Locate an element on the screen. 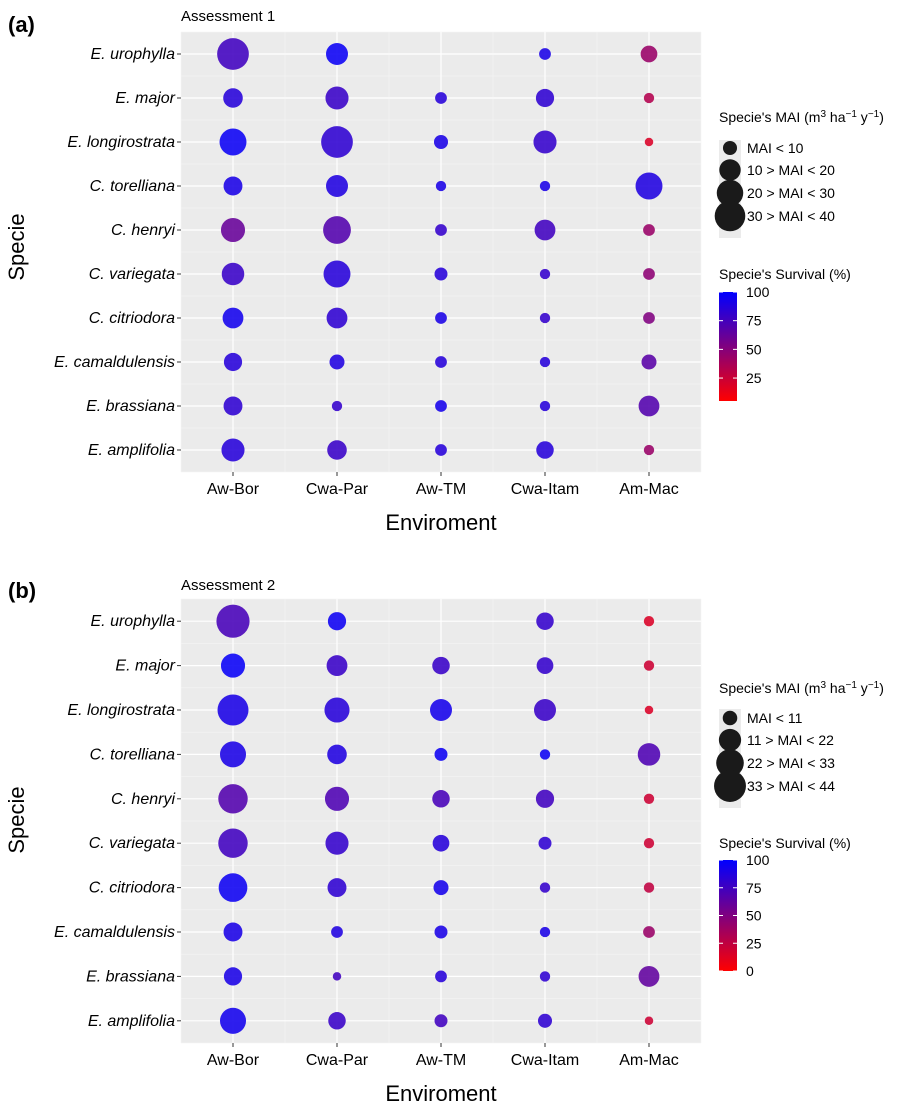  y-tick-label: C. henryi is located at coordinates (143, 799).